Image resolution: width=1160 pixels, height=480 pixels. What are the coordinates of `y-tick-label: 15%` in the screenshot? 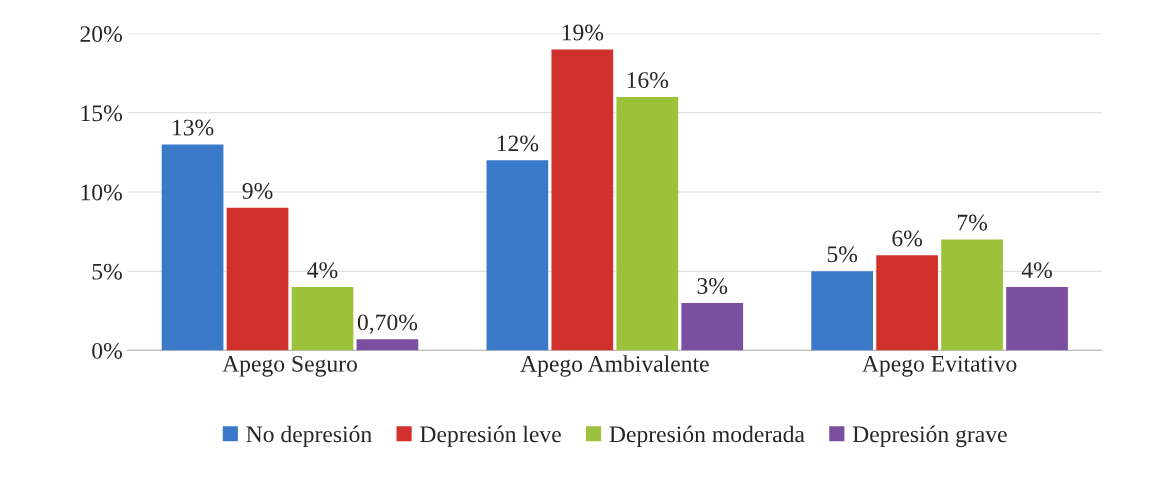 It's located at (101, 113).